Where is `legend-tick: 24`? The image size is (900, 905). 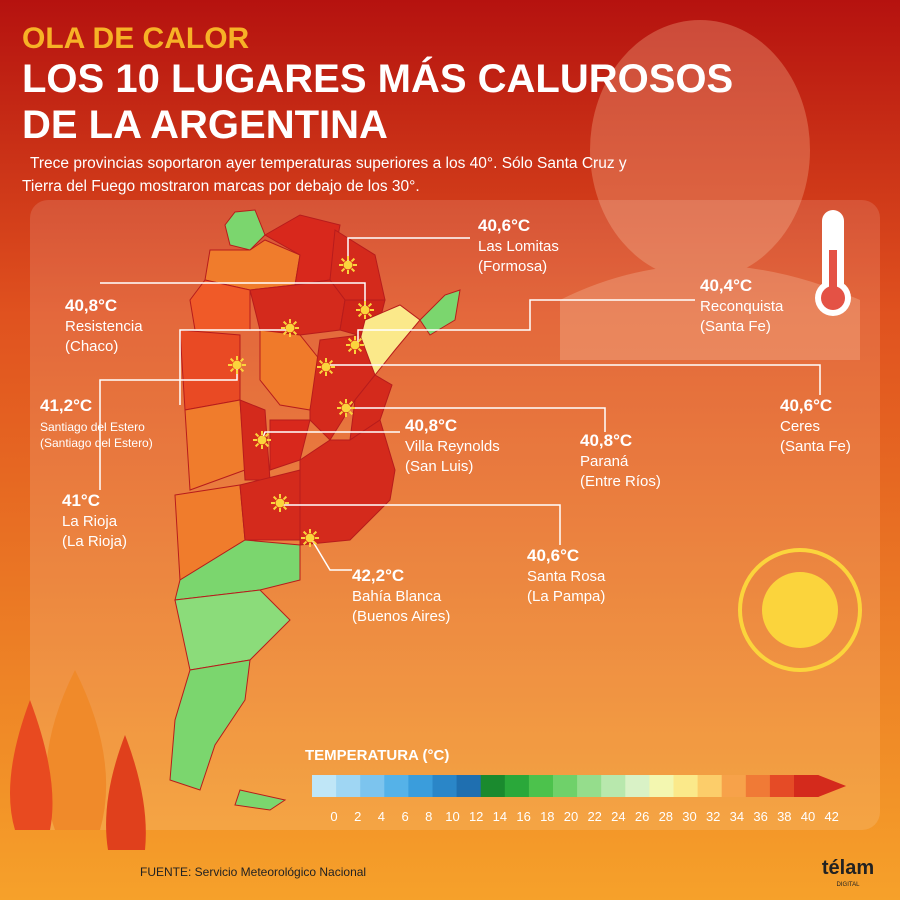
legend-tick: 24 is located at coordinates (618, 816).